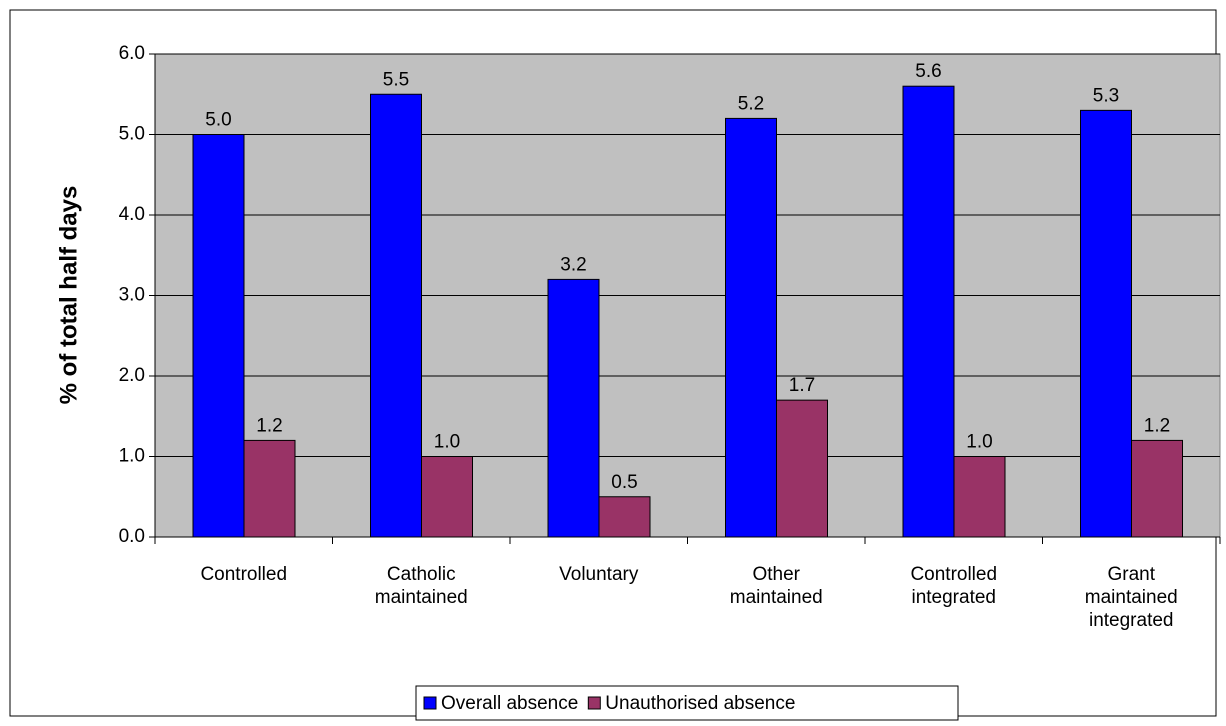  Describe the element at coordinates (421, 586) in the screenshot. I see `x-tick-label: Catholic maintained` at that location.